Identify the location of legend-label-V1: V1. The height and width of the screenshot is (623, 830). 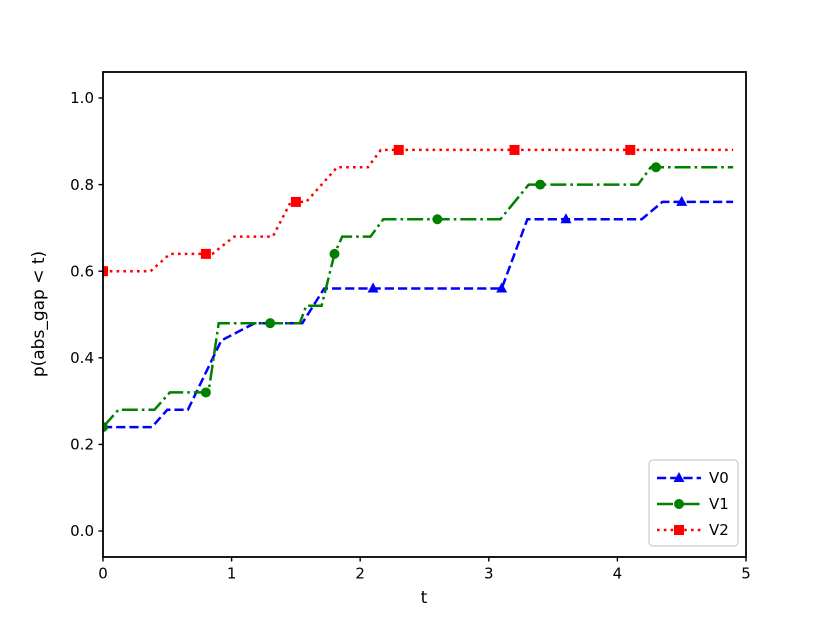
(719, 504).